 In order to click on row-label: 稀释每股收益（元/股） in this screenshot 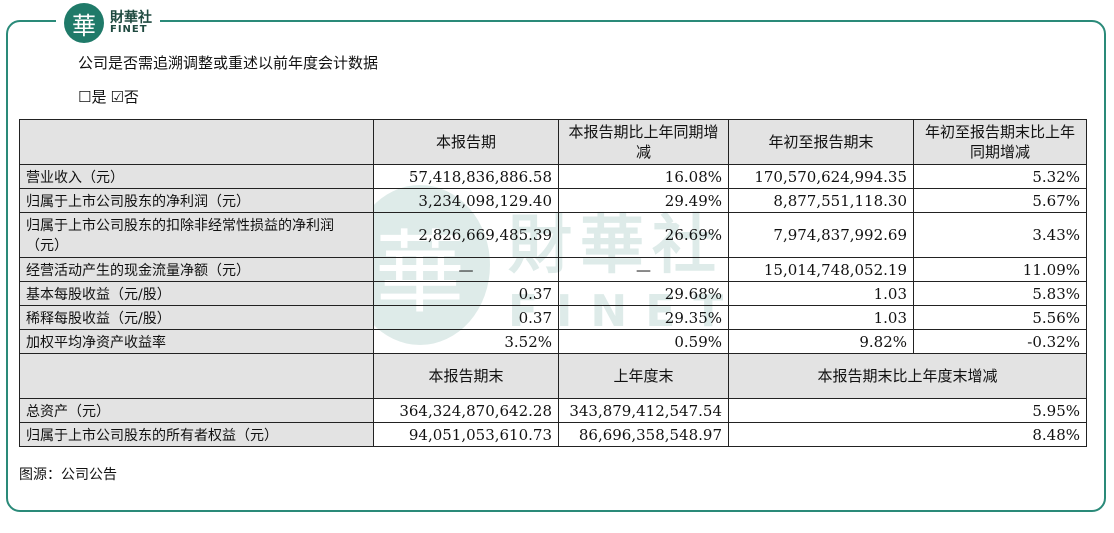, I will do `click(196, 317)`.